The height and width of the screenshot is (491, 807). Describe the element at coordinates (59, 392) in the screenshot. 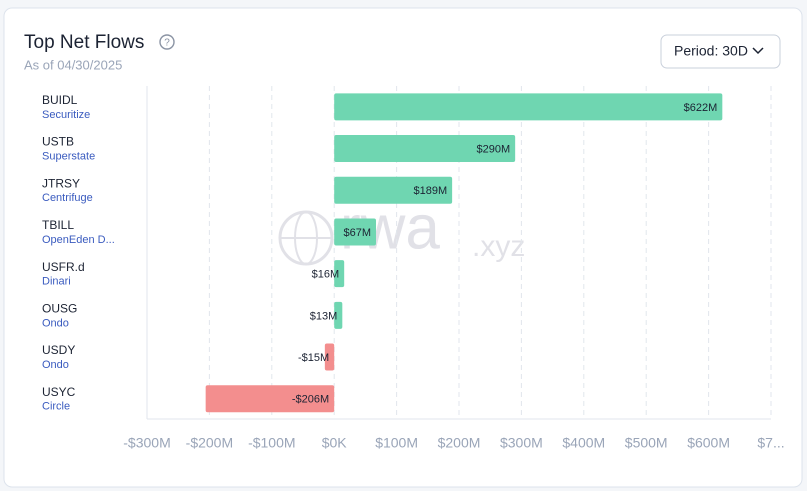

I see `category-label: USYC` at that location.